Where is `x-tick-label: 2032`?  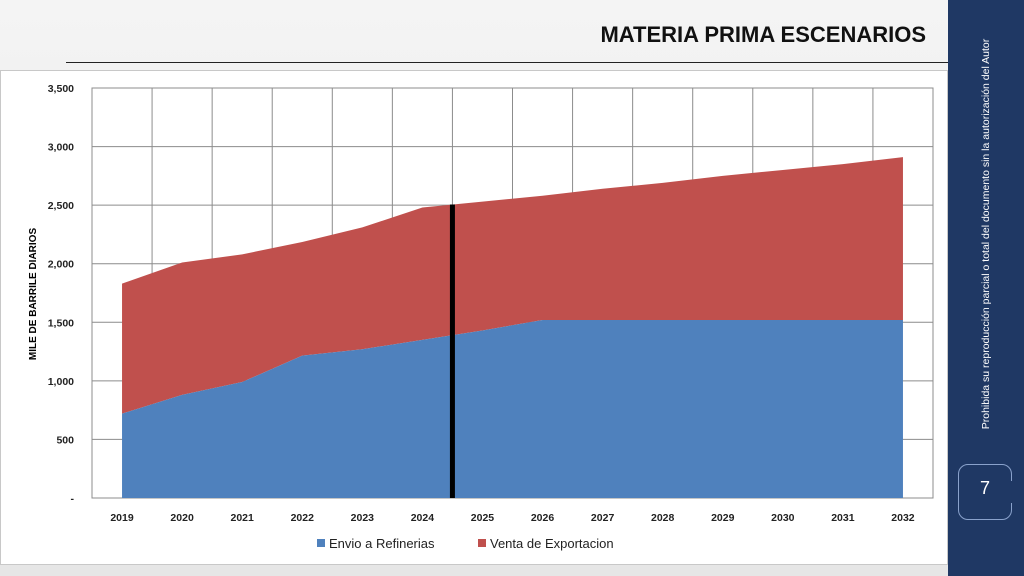 x-tick-label: 2032 is located at coordinates (903, 518).